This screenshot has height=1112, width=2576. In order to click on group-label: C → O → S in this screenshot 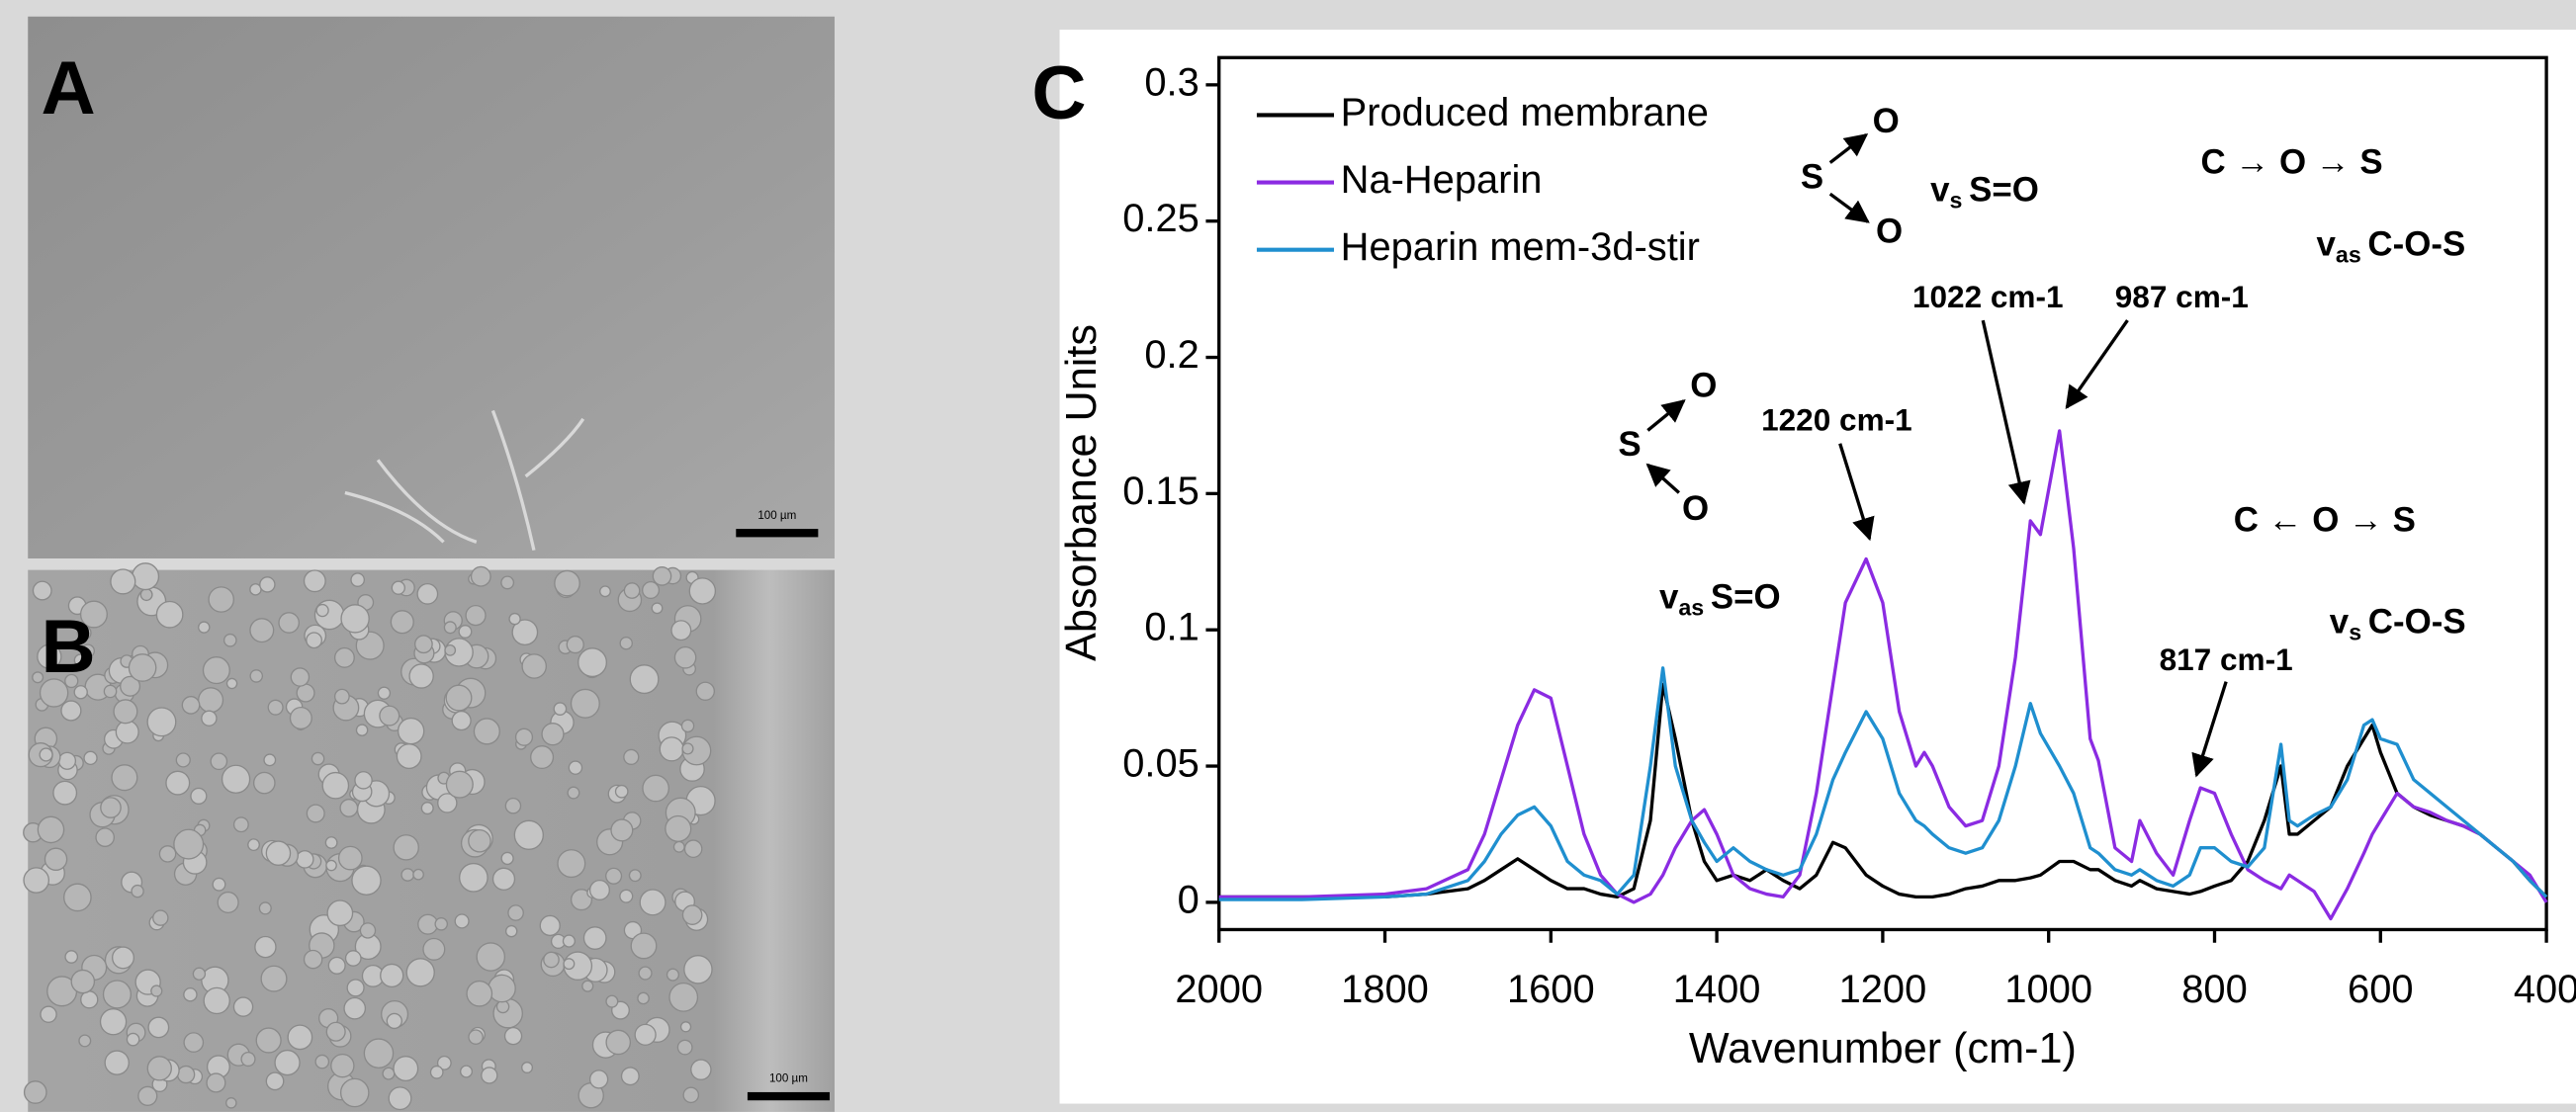, I will do `click(2292, 161)`.